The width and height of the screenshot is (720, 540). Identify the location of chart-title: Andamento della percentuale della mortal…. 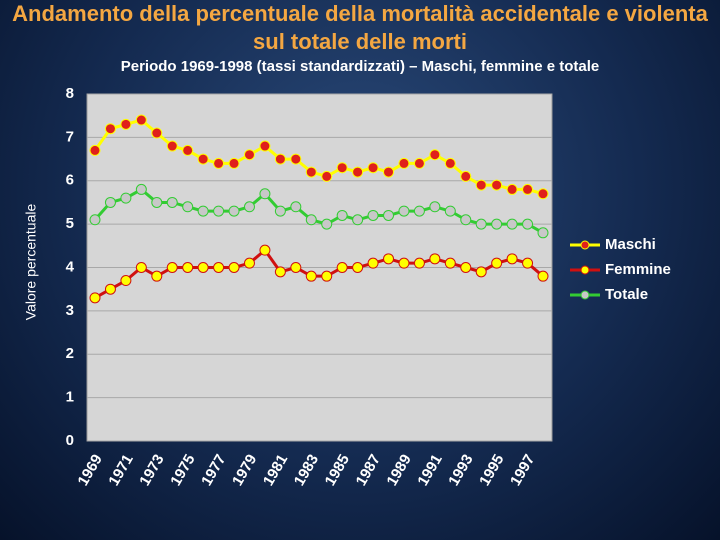
(360, 27).